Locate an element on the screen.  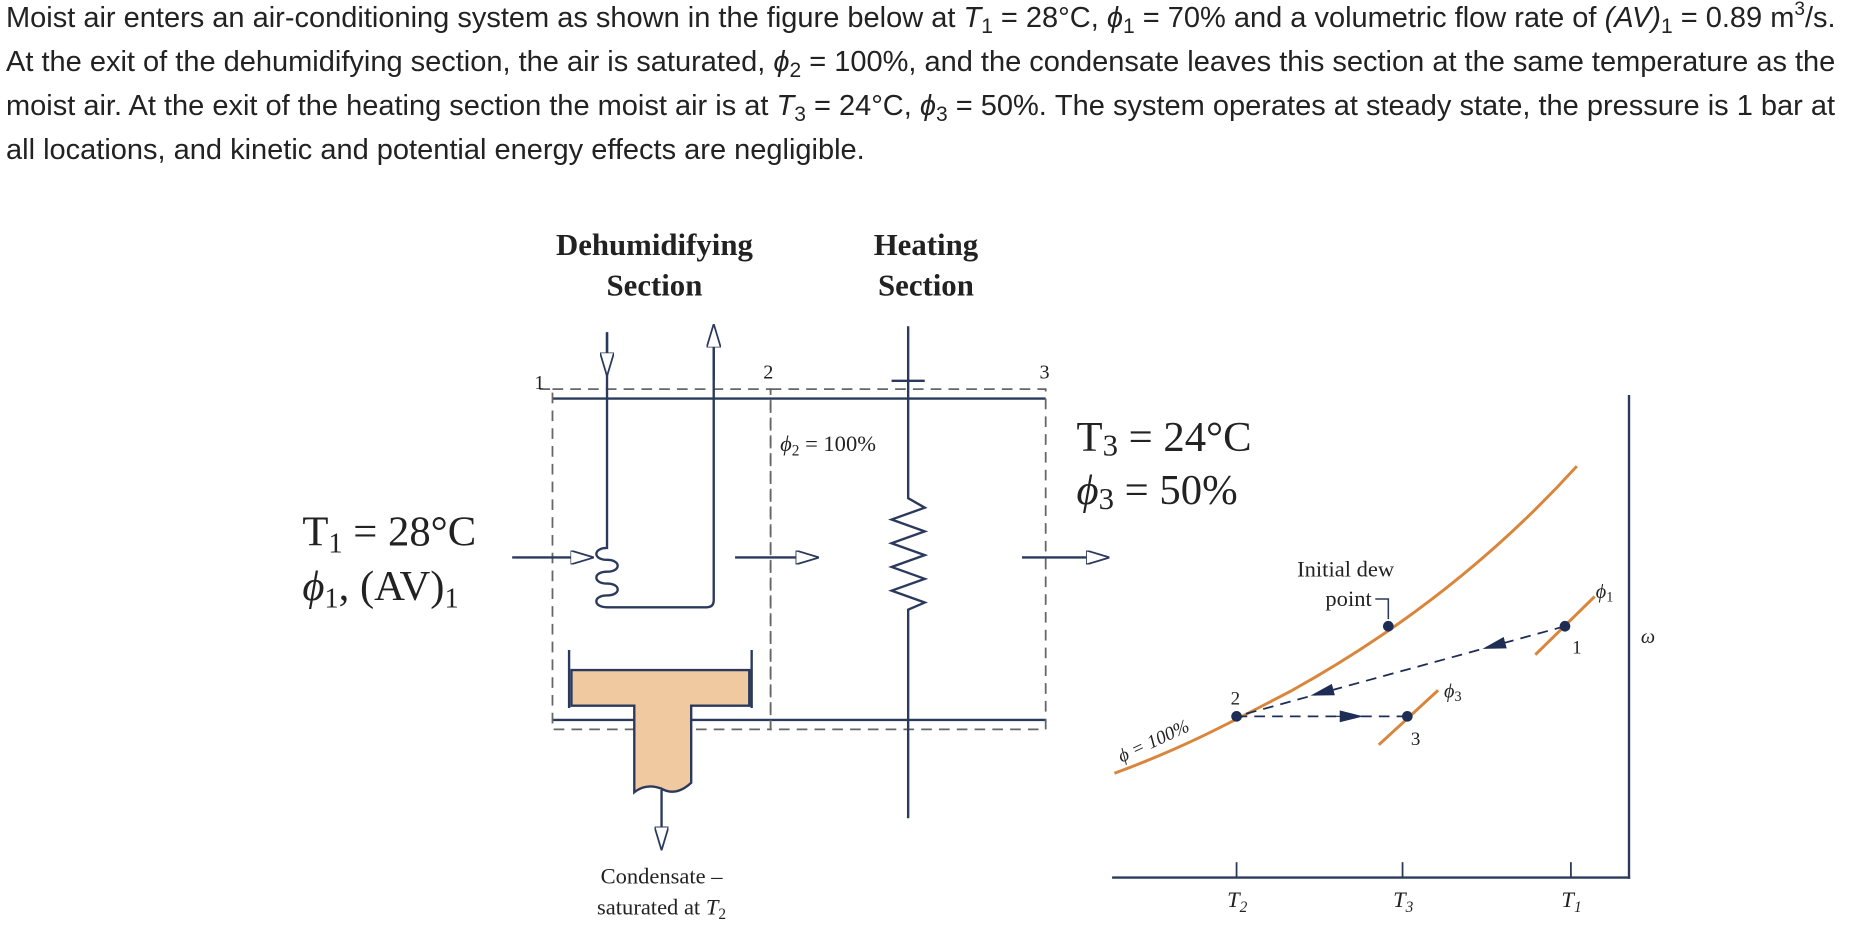
label: Heating is located at coordinates (926, 245).